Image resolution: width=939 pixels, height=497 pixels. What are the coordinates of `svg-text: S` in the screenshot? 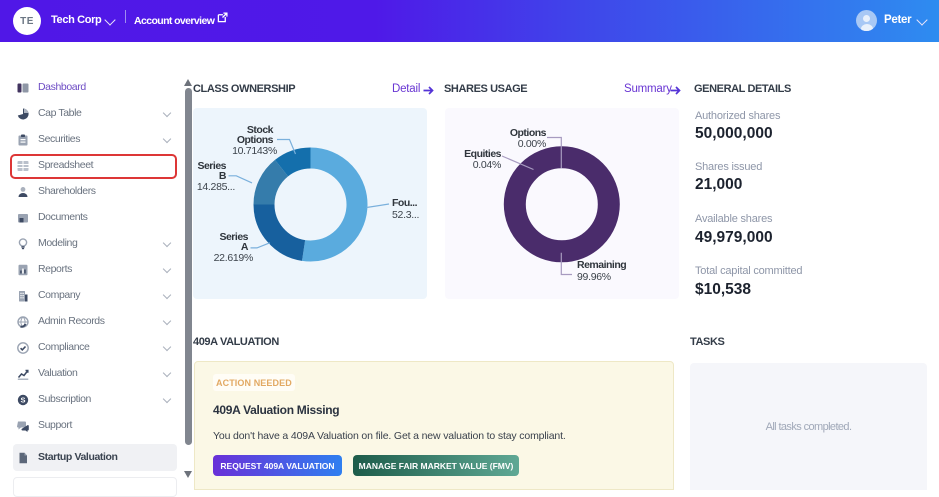 It's located at (22, 400).